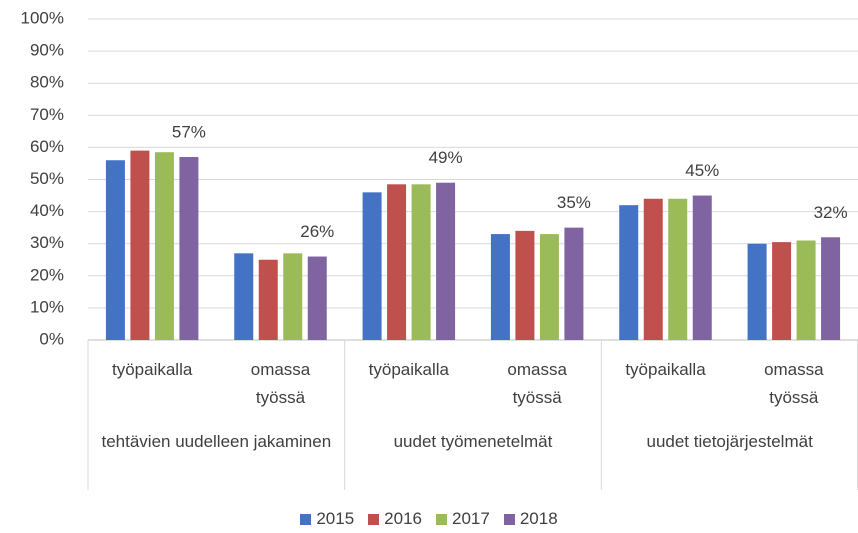 The width and height of the screenshot is (858, 533). What do you see at coordinates (47, 306) in the screenshot?
I see `y-tick-label: 10%` at bounding box center [47, 306].